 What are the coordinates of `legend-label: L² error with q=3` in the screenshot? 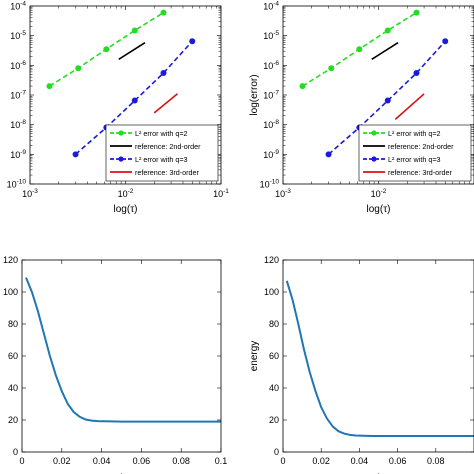 It's located at (161, 159).